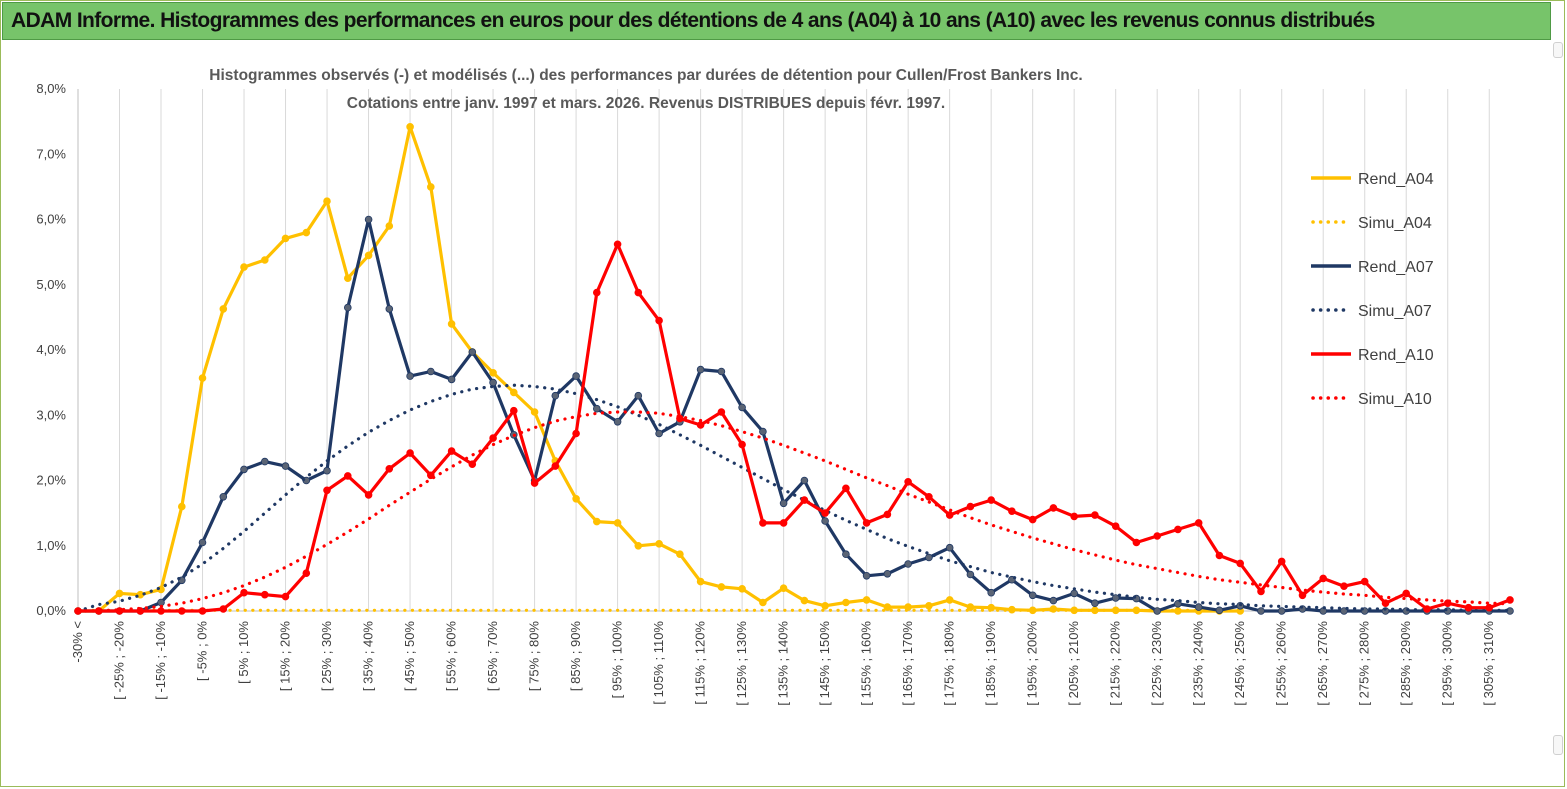 The width and height of the screenshot is (1567, 789). I want to click on x-tick-label: [ 5% ; 10%, so click(243, 652).